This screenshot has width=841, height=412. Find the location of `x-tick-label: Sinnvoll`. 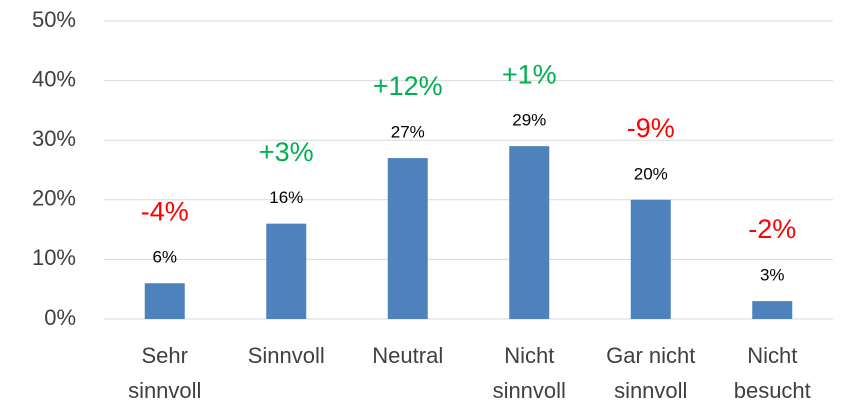

x-tick-label: Sinnvoll is located at coordinates (286, 355).